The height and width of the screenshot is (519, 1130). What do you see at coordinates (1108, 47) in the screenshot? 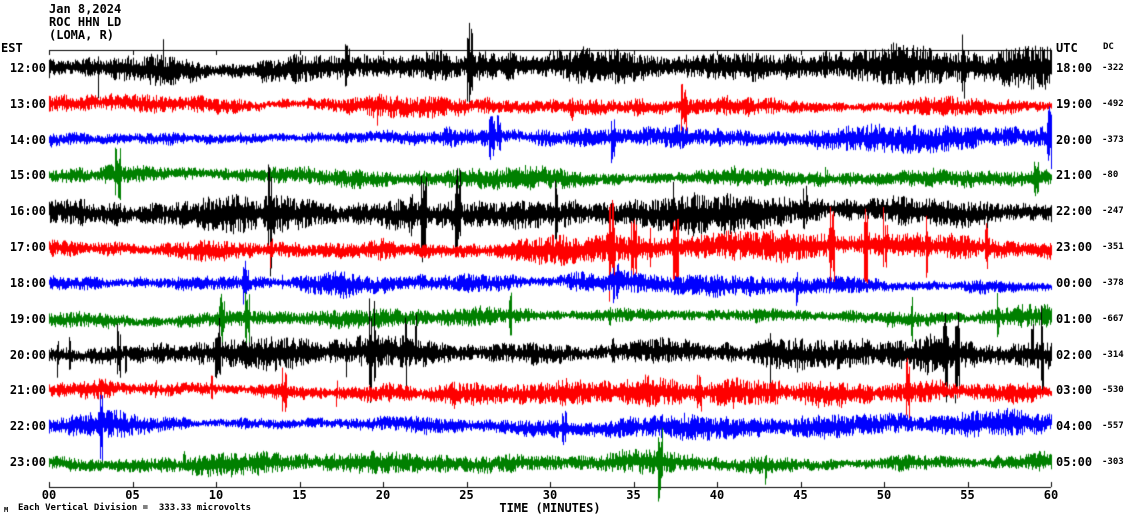
I see `dc-column-label: DC` at bounding box center [1108, 47].